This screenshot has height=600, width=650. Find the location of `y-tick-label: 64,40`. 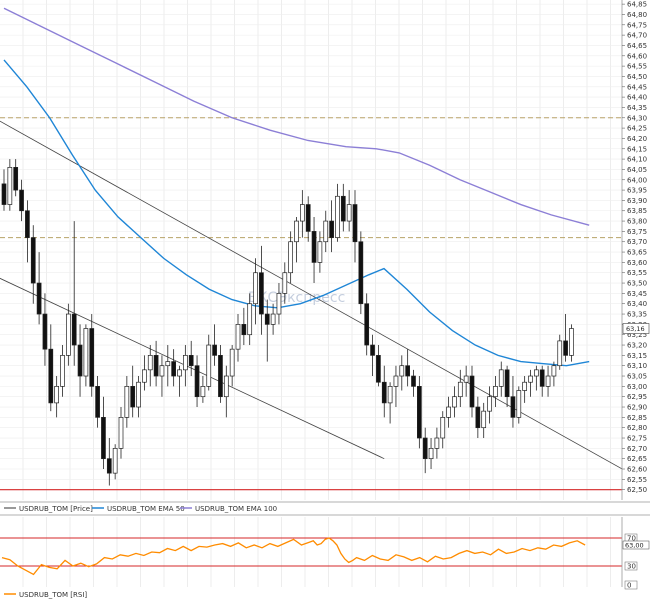

y-tick-label: 64,40 is located at coordinates (637, 98).